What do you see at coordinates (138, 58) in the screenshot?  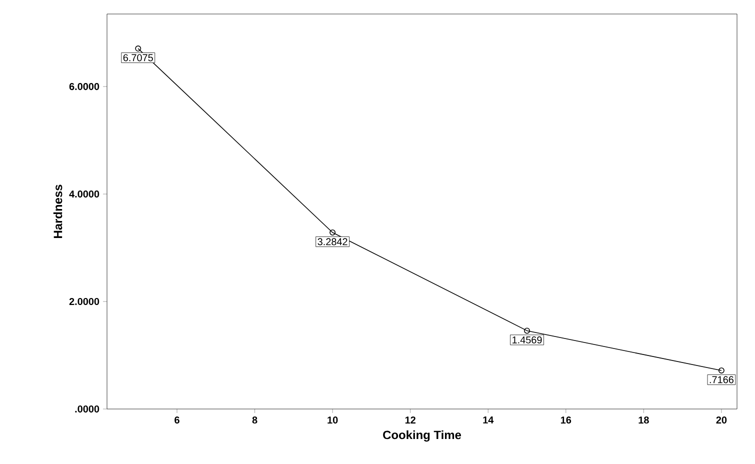 I see `data-label: 6.7075` at bounding box center [138, 58].